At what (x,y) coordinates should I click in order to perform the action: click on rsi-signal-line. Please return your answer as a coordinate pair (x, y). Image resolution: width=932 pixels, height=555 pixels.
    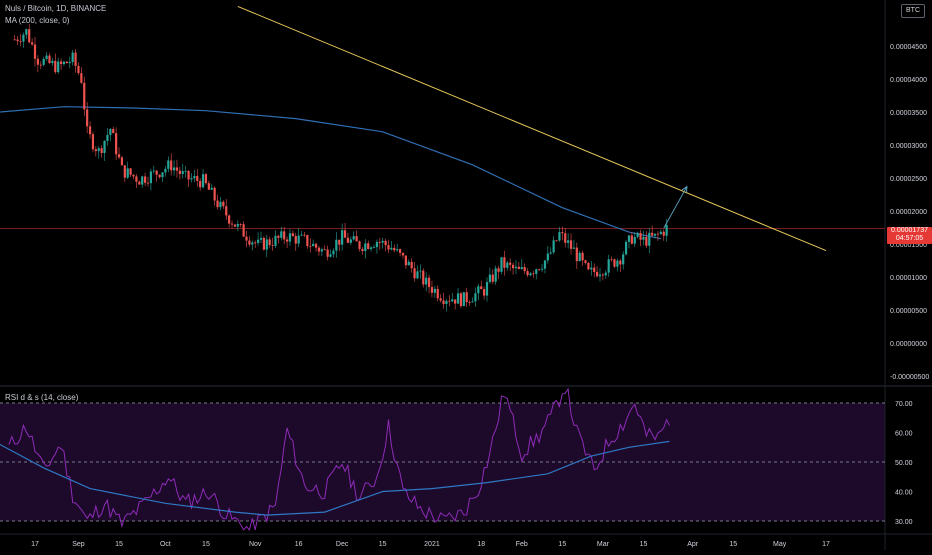
    Looking at the image, I should click on (335, 478).